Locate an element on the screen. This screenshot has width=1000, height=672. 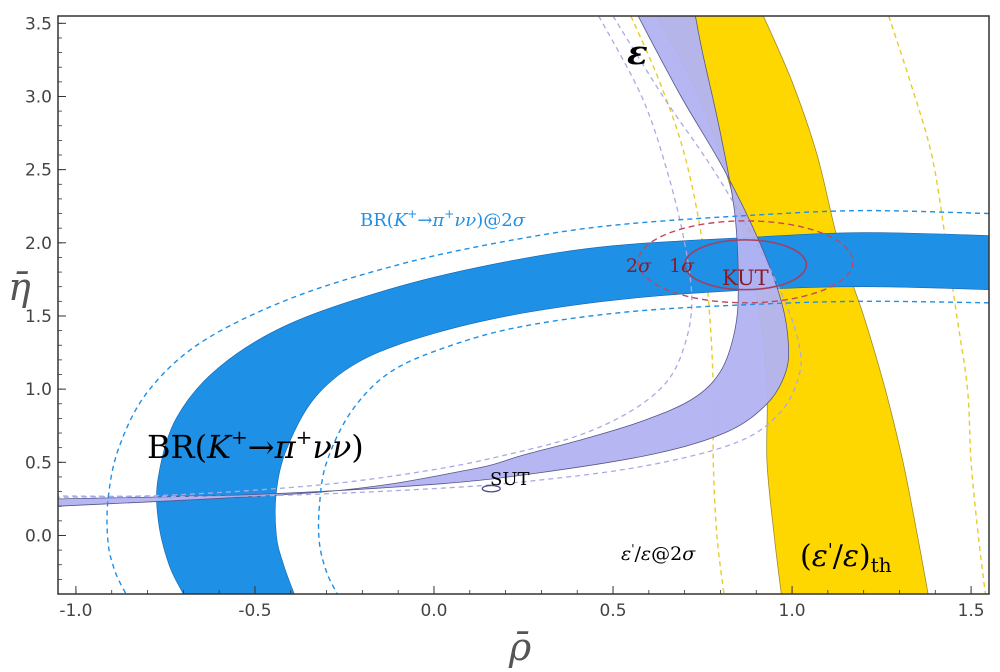
x-tick-label: 1.5 is located at coordinates (971, 611).